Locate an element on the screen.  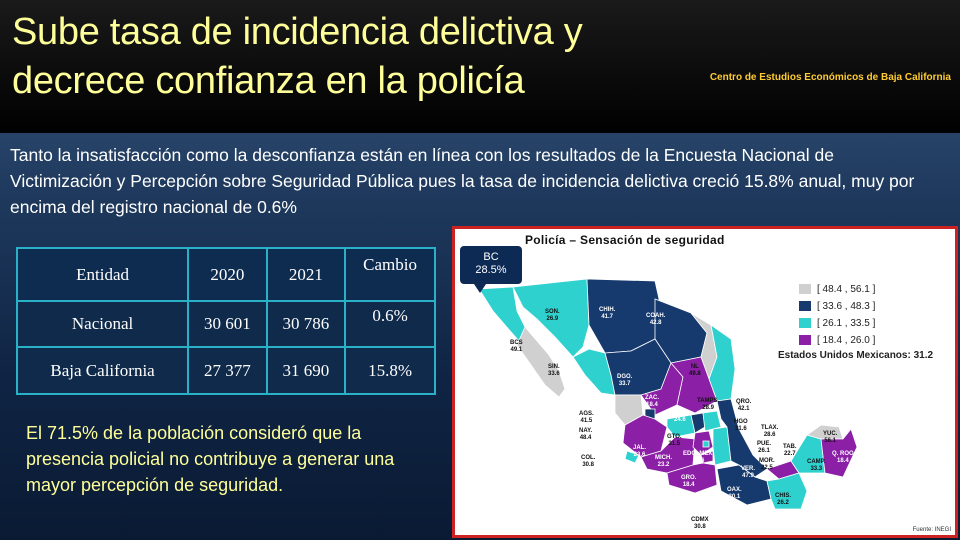
state-label-bcs: BCS 49.1 is located at coordinates (516, 346).